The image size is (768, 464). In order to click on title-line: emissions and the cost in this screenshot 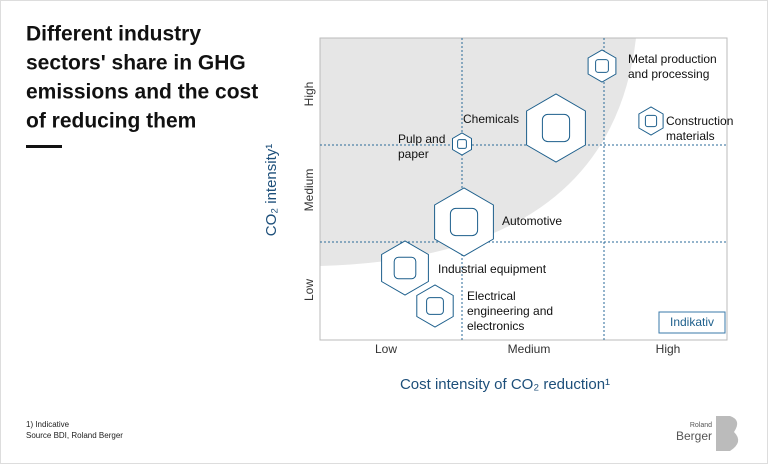, I will do `click(142, 92)`.